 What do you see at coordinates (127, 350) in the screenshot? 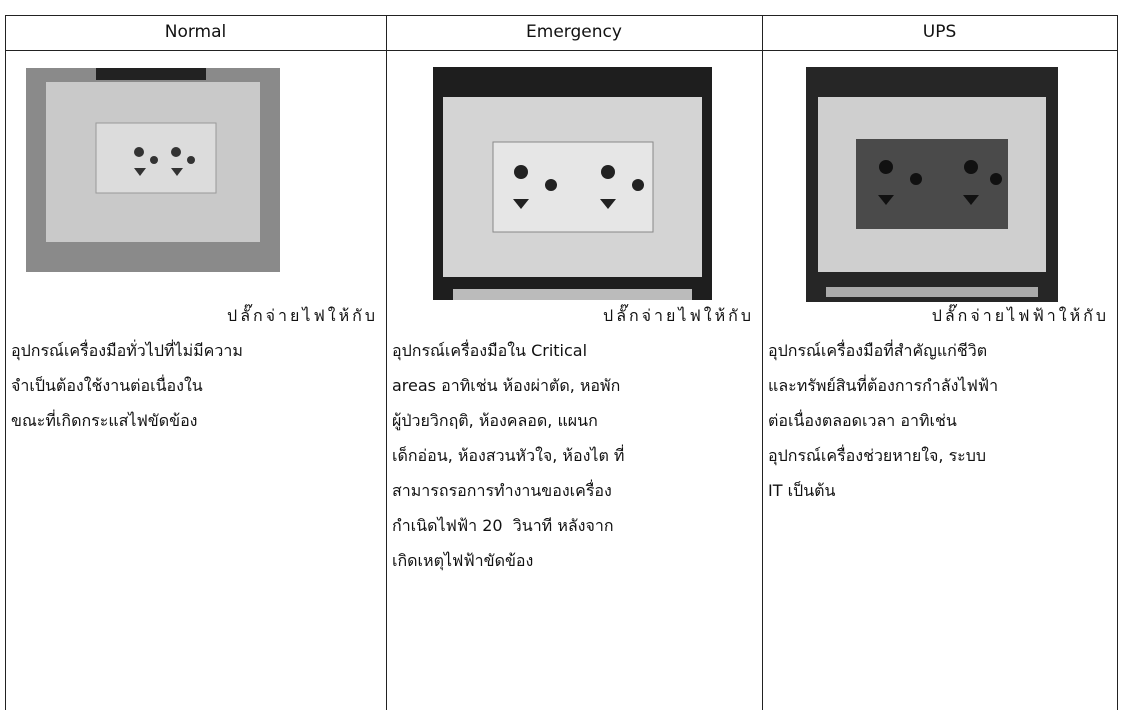
I see `cell-text-line: อุปกรณ์เครื่องมือทั่วไปที่ไม่มีความ` at bounding box center [127, 350].